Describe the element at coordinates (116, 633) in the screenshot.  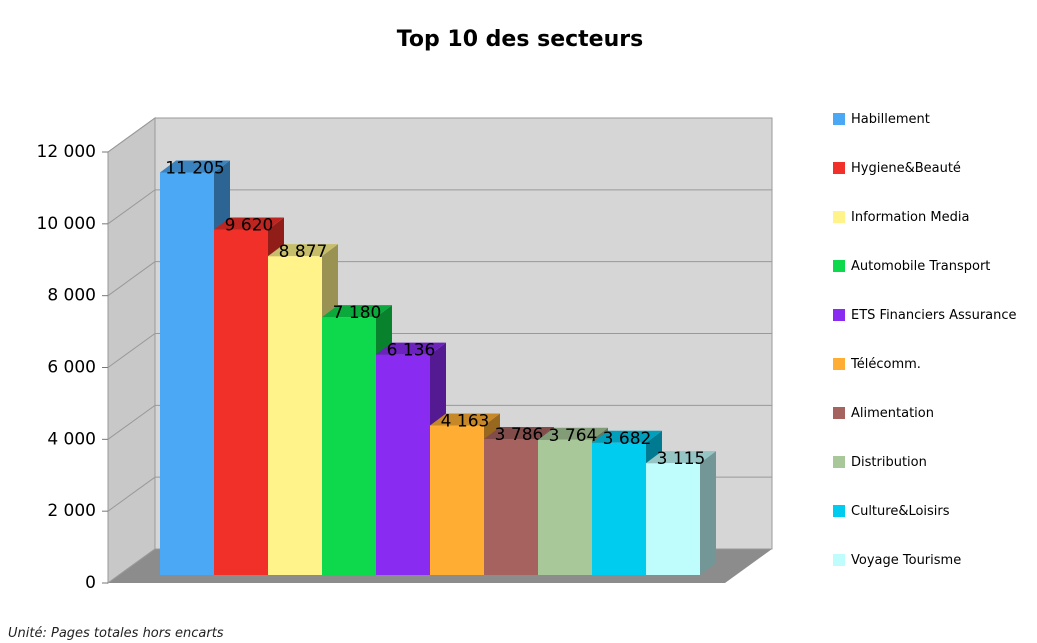
I see `footnote: Unité: Pages totales hors encarts` at that location.